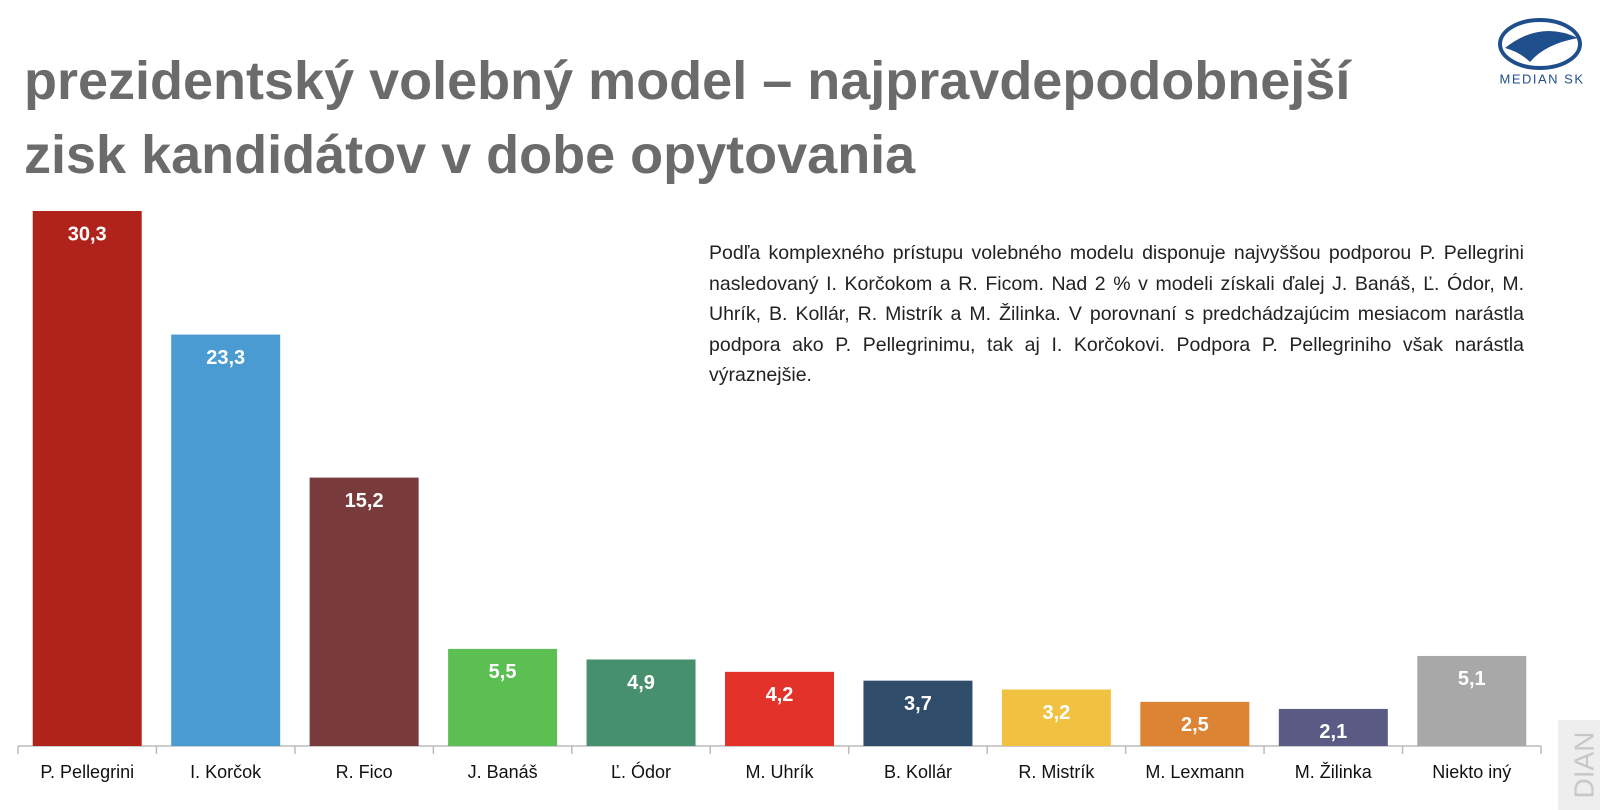  I want to click on x-tick-label: Niekto iný, so click(1471, 772).